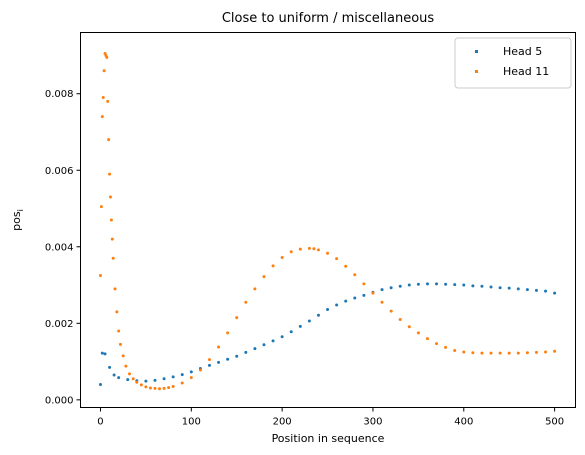  I want to click on x-tick-label: 100, so click(191, 422).